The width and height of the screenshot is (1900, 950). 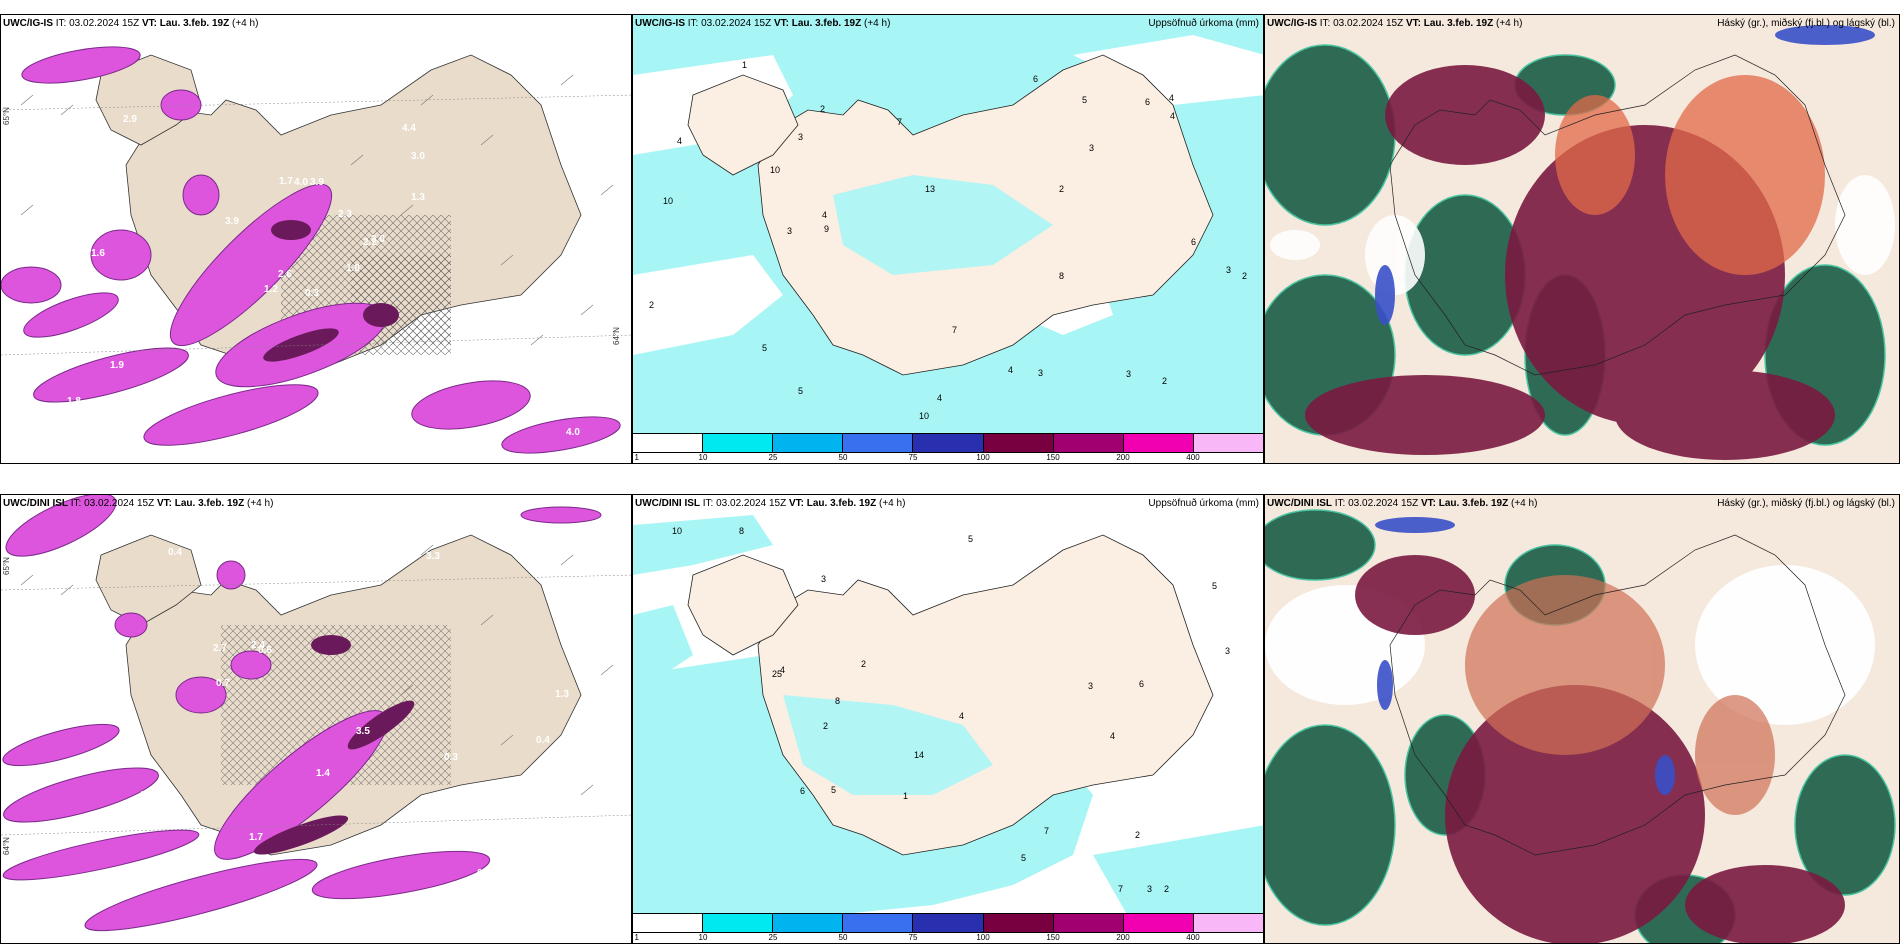 What do you see at coordinates (562, 694) in the screenshot?
I see `value-label: 1.3` at bounding box center [562, 694].